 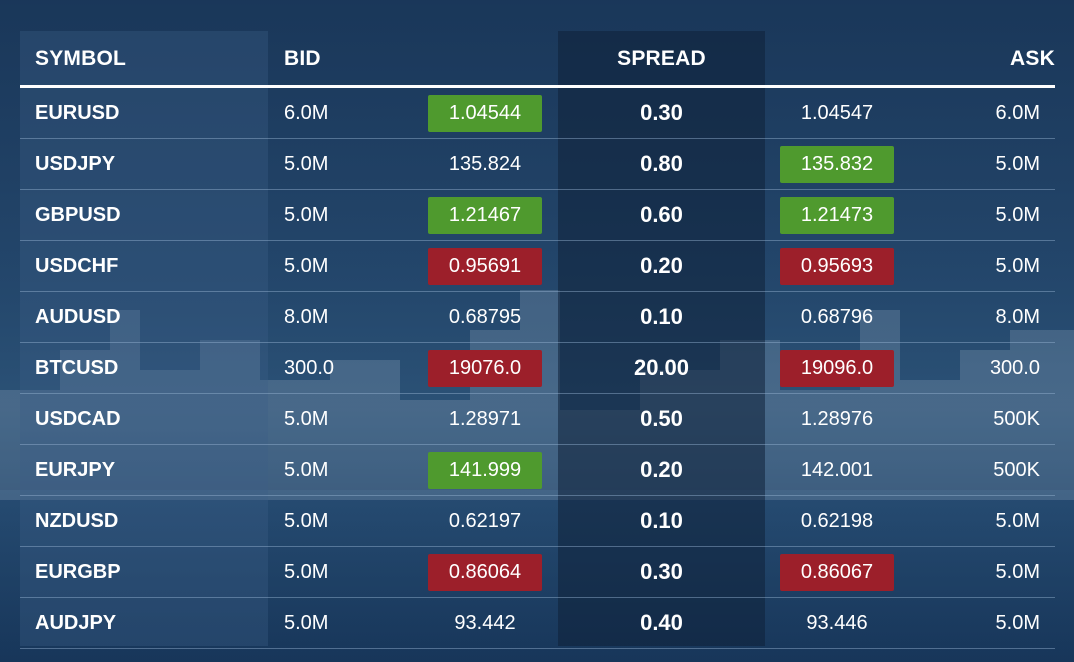 I want to click on bid-price: 141.999, so click(x=485, y=470).